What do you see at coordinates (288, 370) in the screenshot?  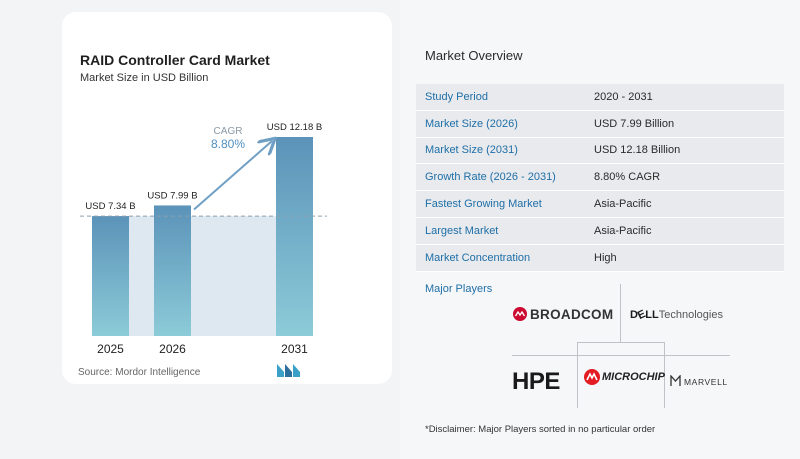 I see `mordor-intelligence-logo-icon` at bounding box center [288, 370].